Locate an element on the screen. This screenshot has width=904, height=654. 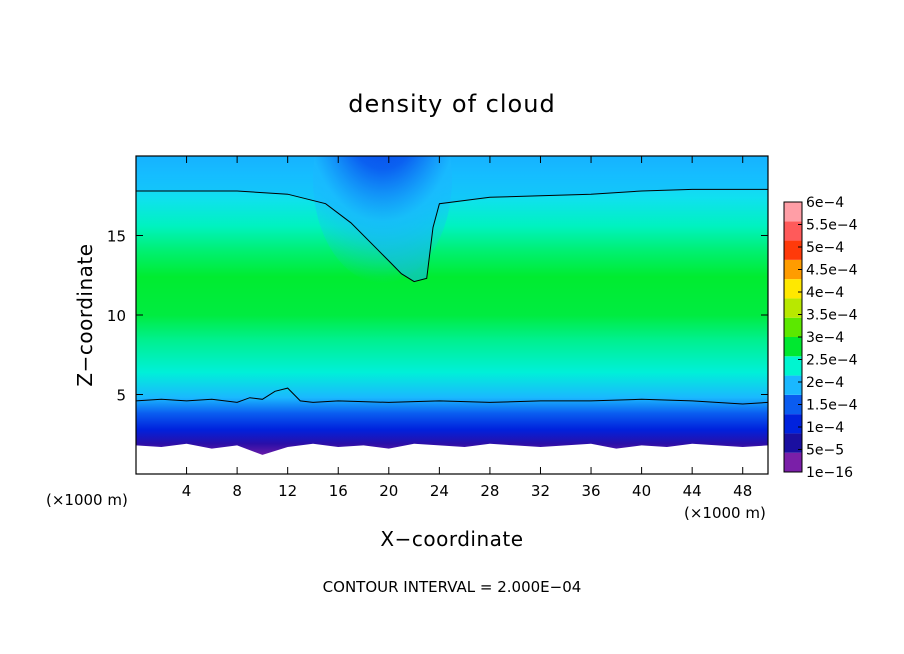
x-tick-label: 4 is located at coordinates (187, 491).